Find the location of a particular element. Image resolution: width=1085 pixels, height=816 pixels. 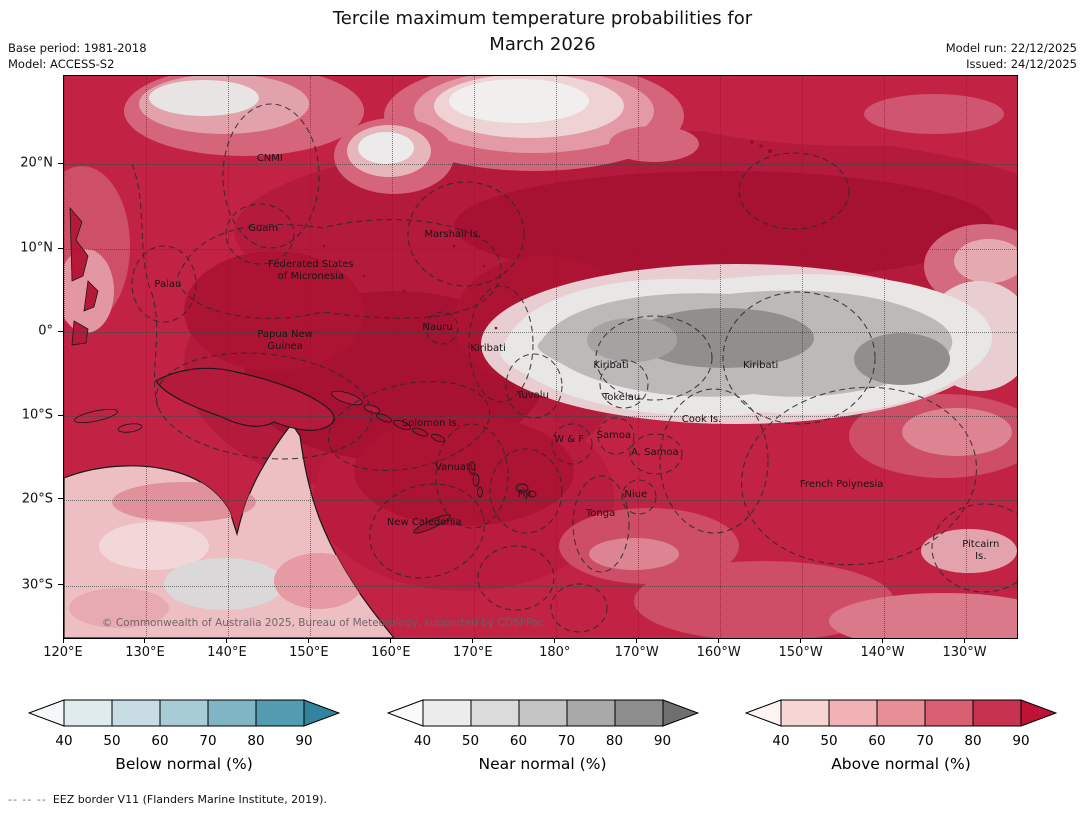

near-normal-north-patches is located at coordinates (570, 135).